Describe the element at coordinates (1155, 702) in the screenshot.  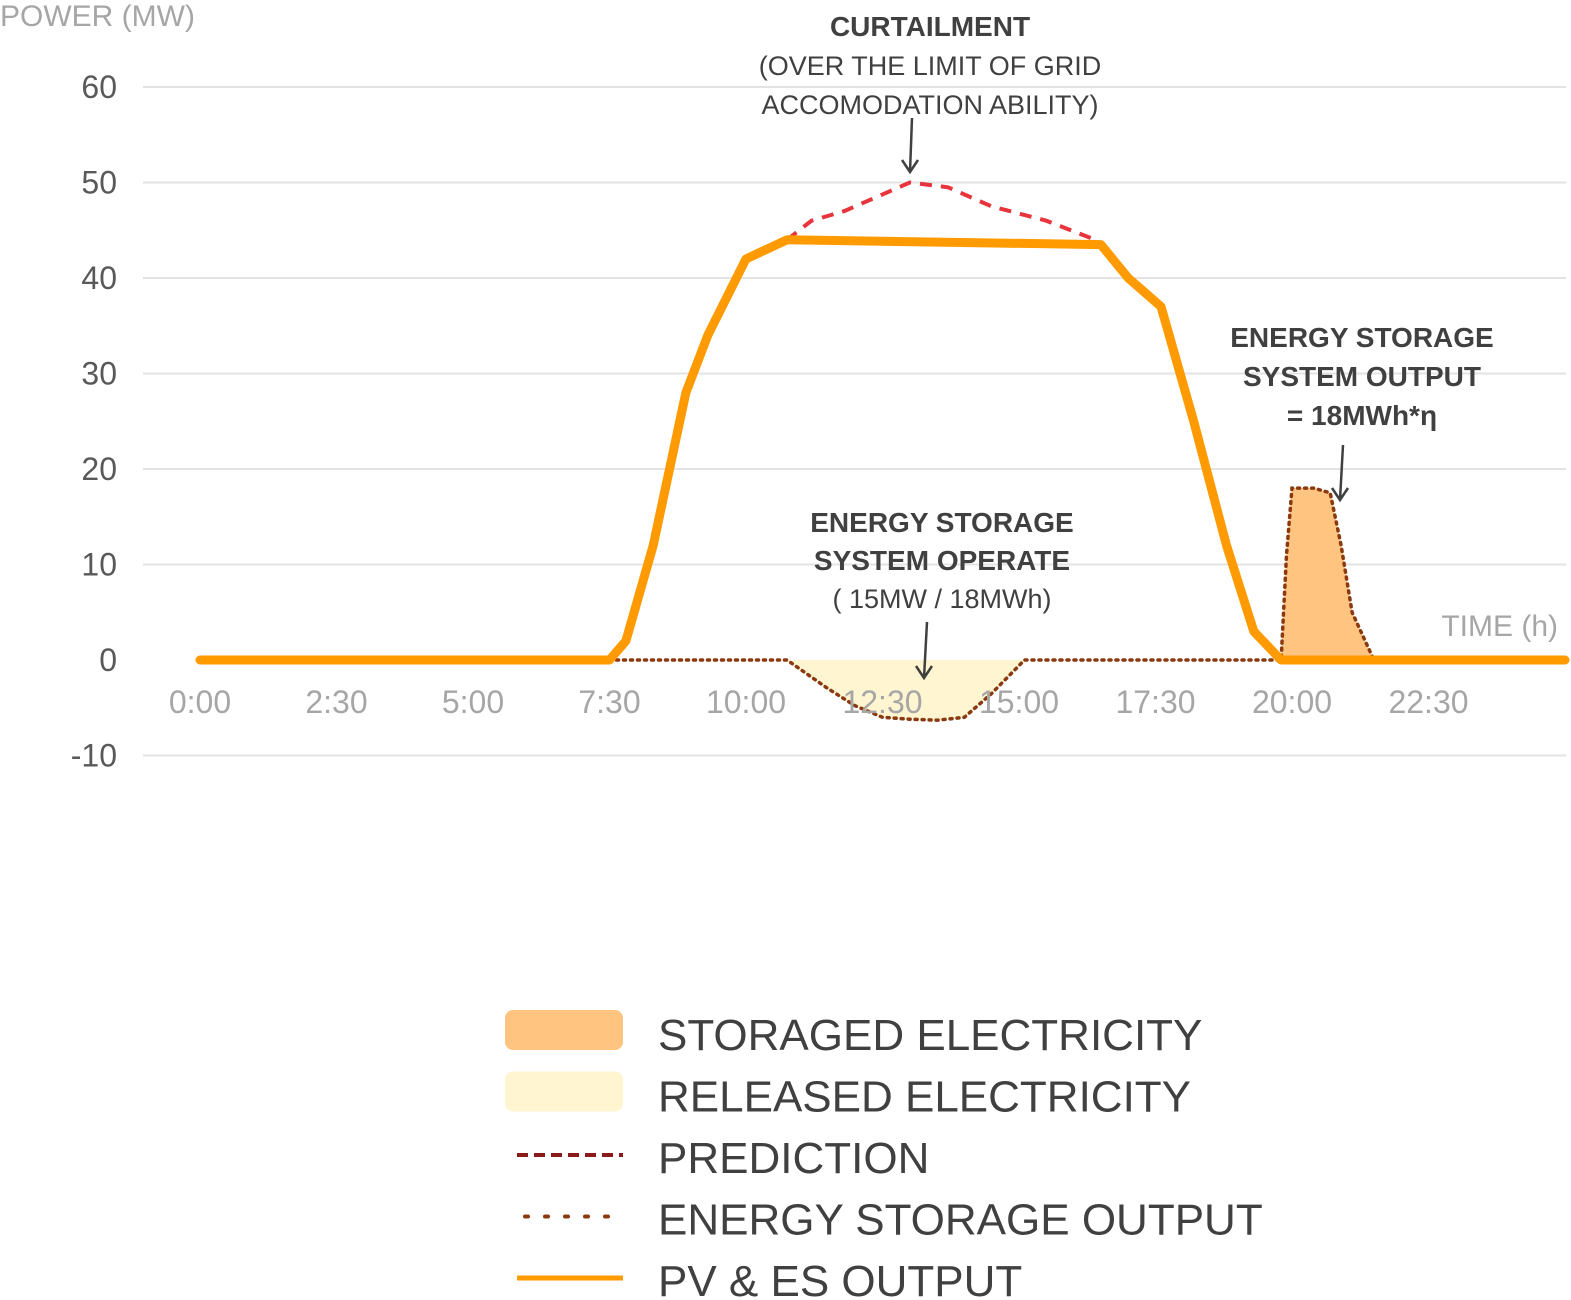
I see `x-tick-label: 17:30` at that location.